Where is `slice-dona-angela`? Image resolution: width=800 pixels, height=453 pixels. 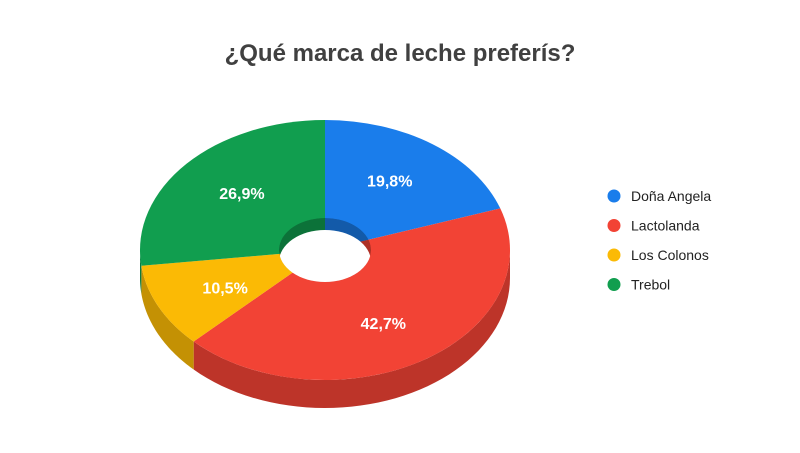
slice-dona-angela is located at coordinates (413, 185).